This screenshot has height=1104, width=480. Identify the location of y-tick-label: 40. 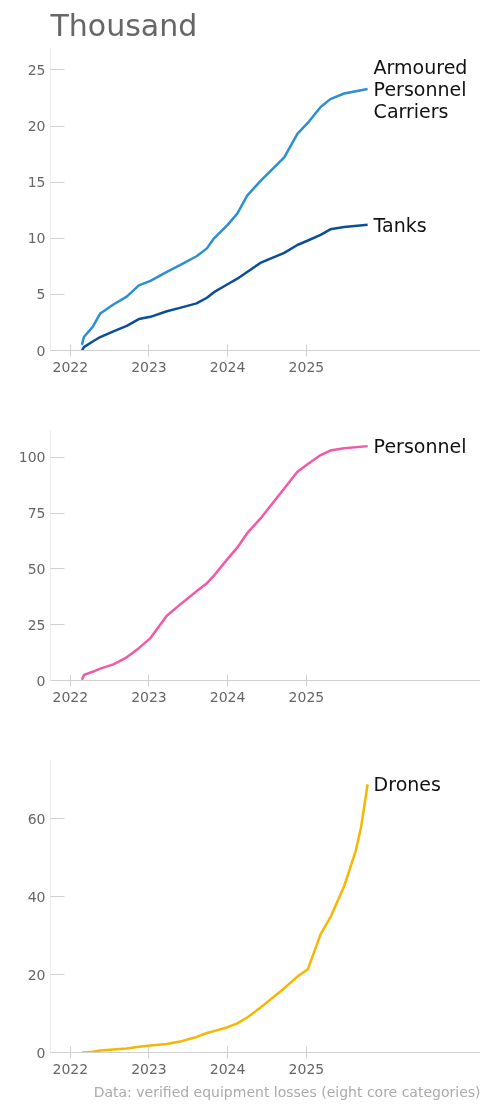
(36, 896).